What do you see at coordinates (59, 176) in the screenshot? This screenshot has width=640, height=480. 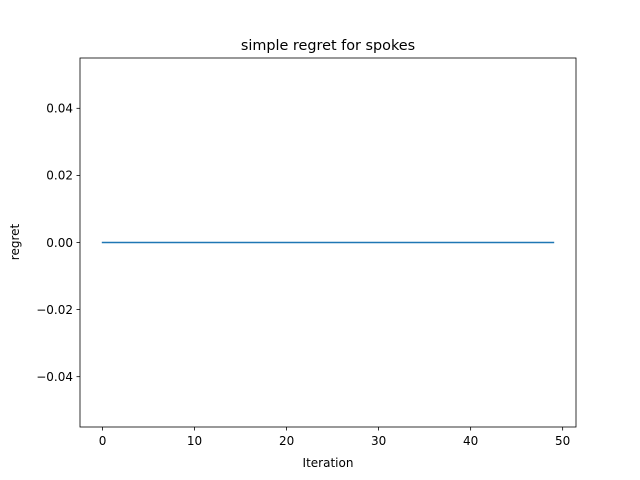 I see `y-tick-label: 0.02` at bounding box center [59, 176].